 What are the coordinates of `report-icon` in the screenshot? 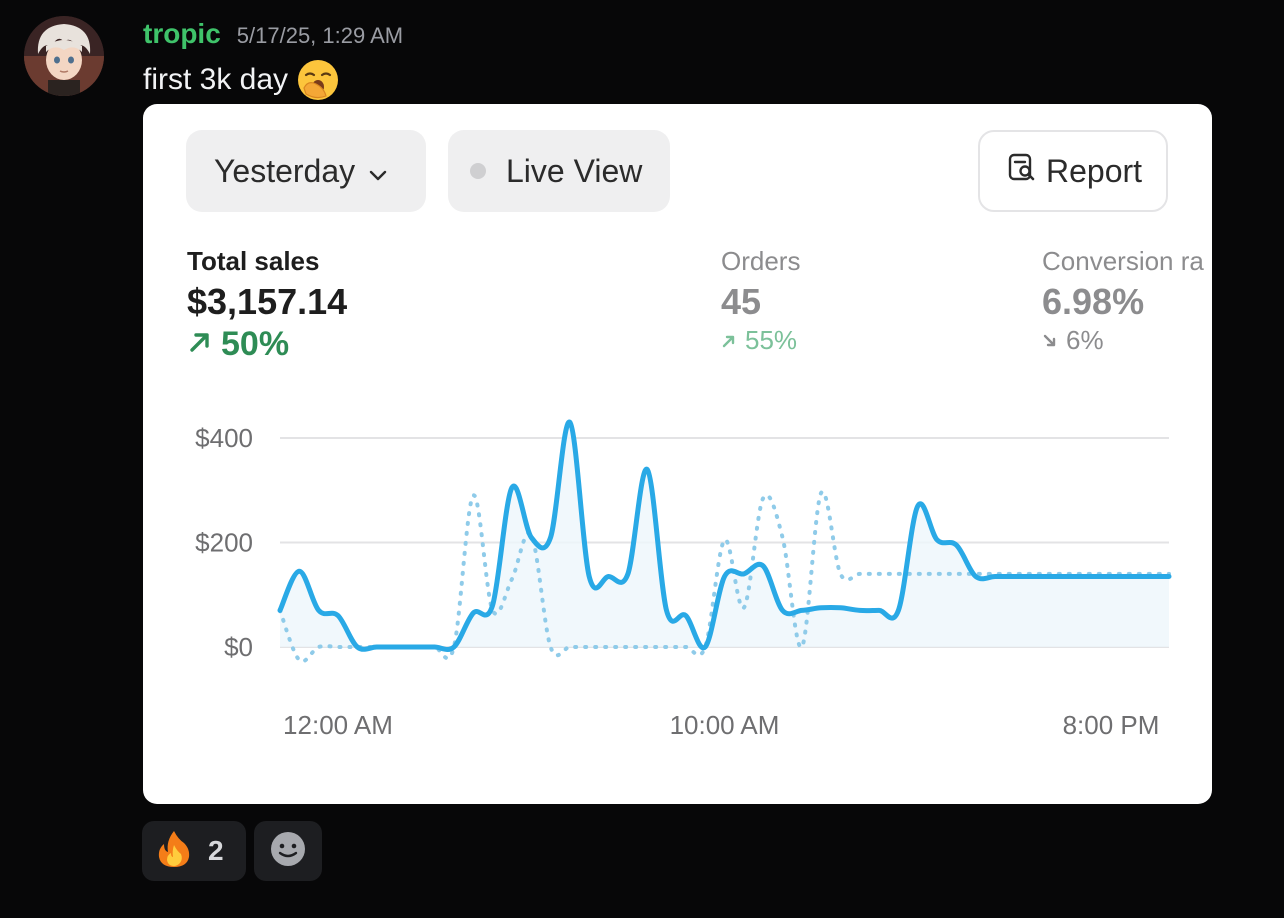 It's located at (1021, 171).